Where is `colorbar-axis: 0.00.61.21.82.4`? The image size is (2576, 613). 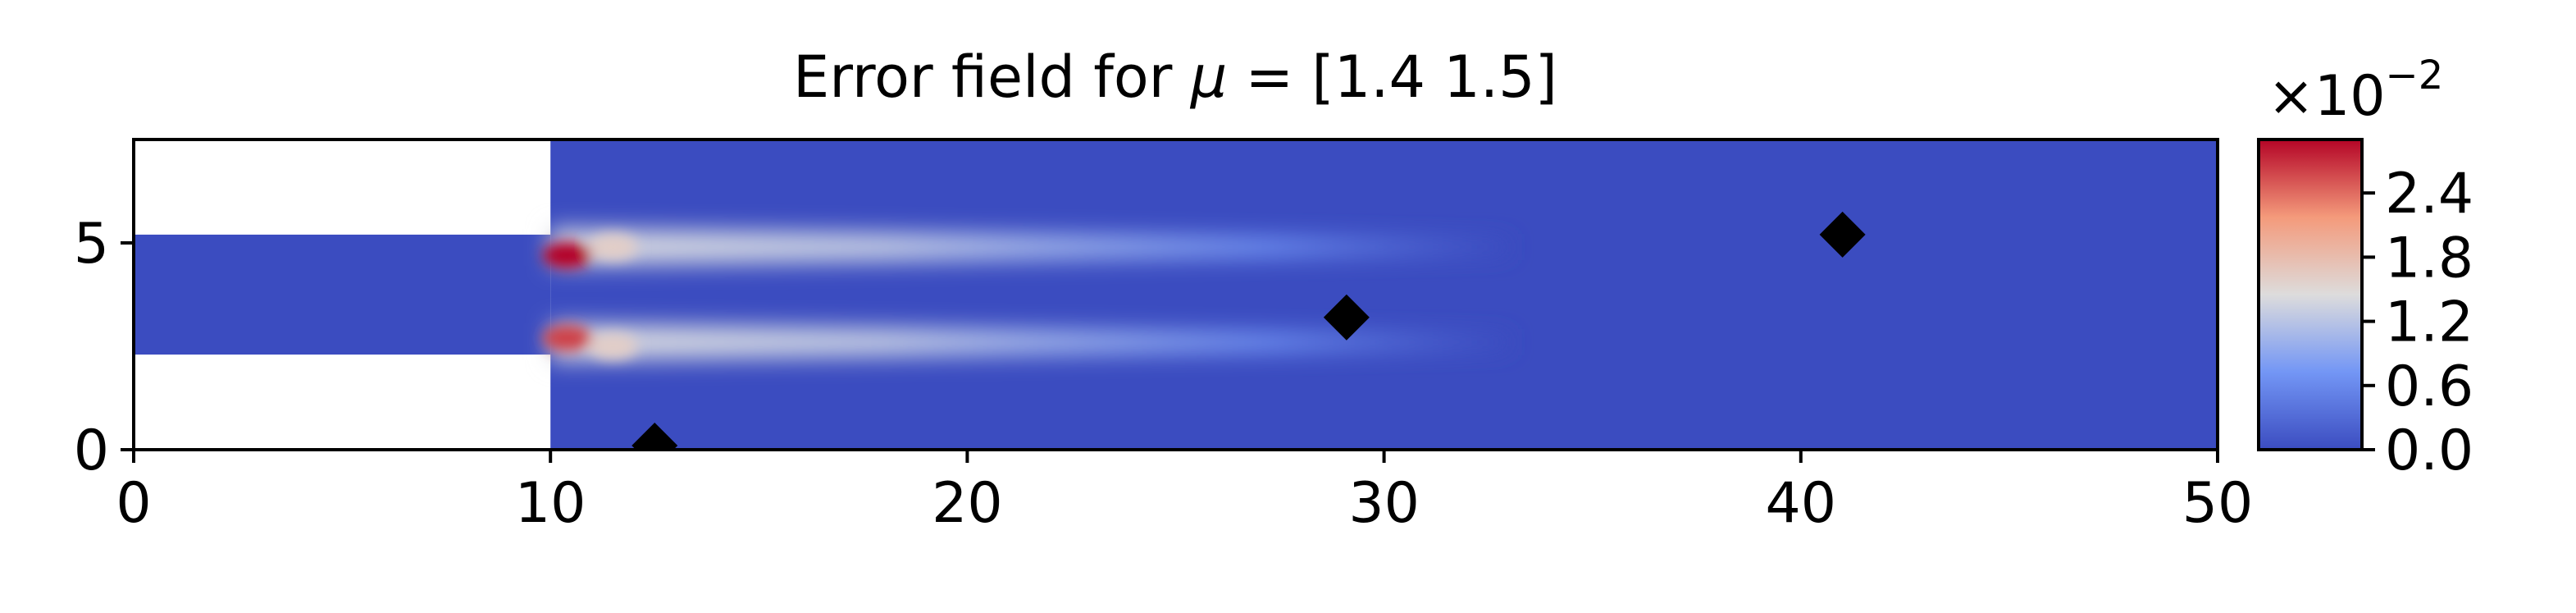 colorbar-axis: 0.00.61.21.82.4 is located at coordinates (2417, 322).